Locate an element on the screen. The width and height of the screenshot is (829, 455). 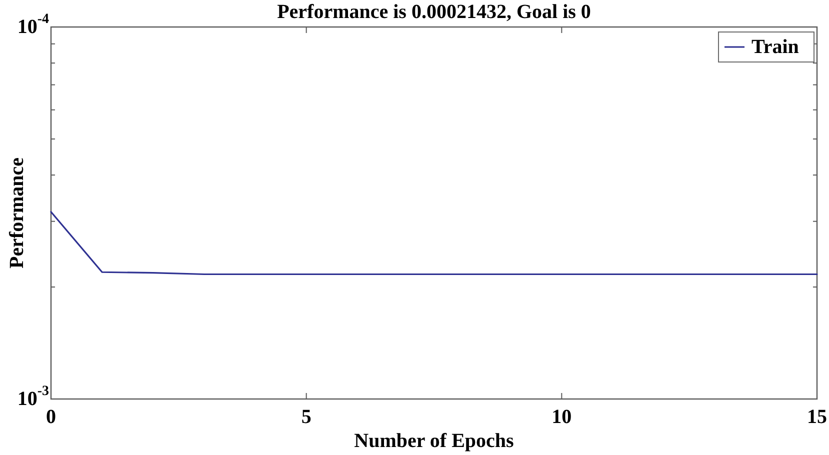
y-axis-title: Performance is located at coordinates (17, 213).